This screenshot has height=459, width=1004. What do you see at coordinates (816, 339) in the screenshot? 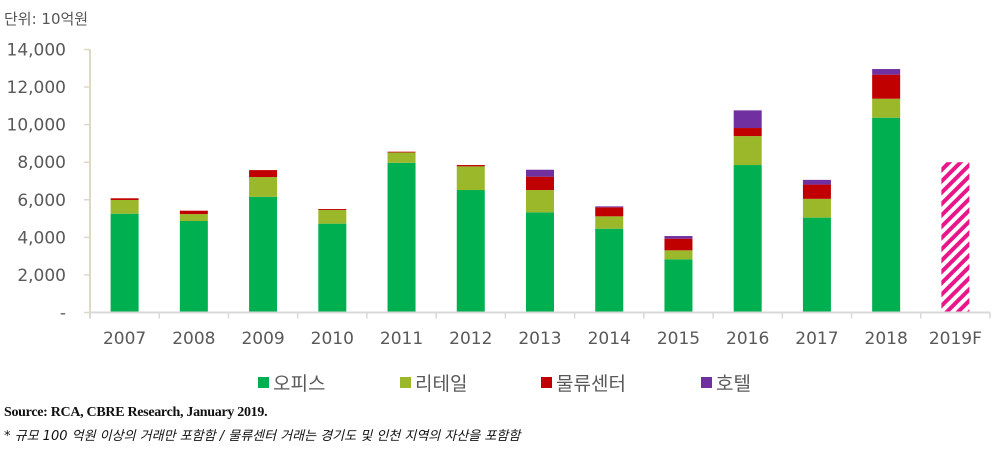
I see `x-tick-label: 2017` at bounding box center [816, 339].